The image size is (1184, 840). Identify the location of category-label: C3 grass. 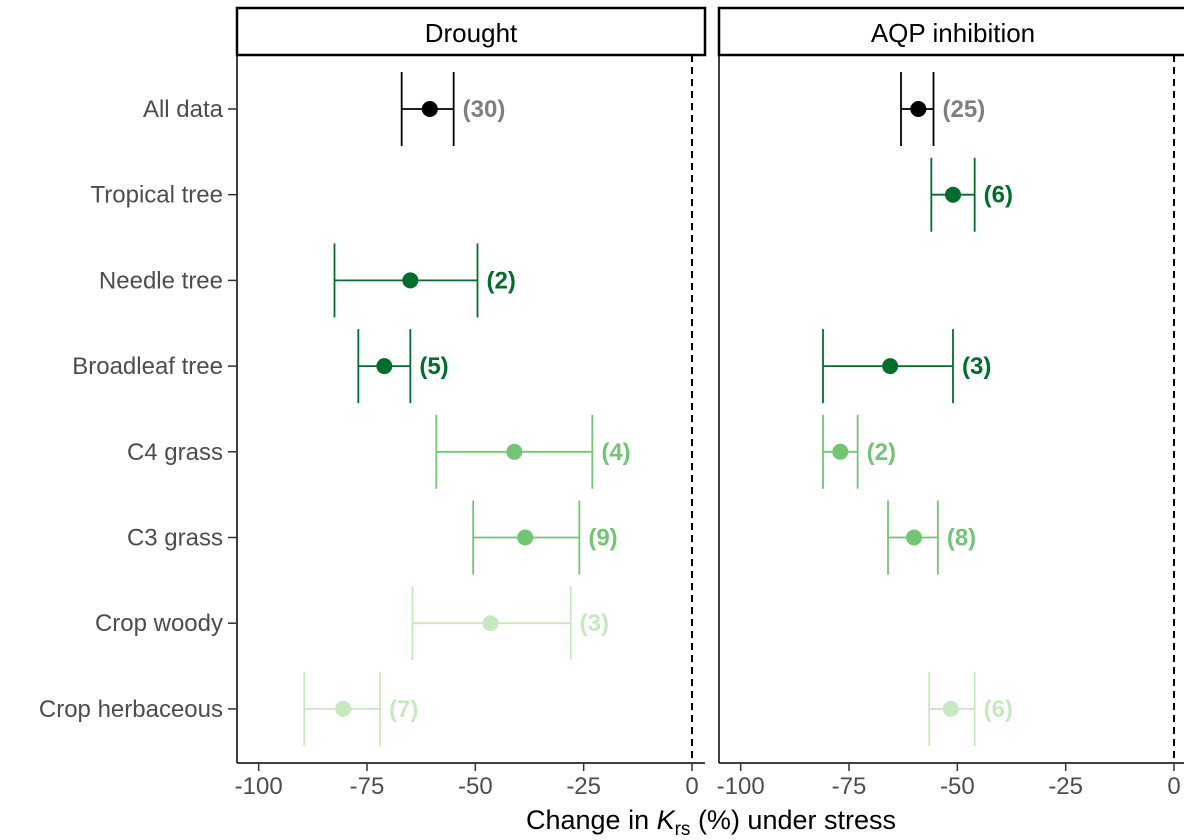
(175, 538).